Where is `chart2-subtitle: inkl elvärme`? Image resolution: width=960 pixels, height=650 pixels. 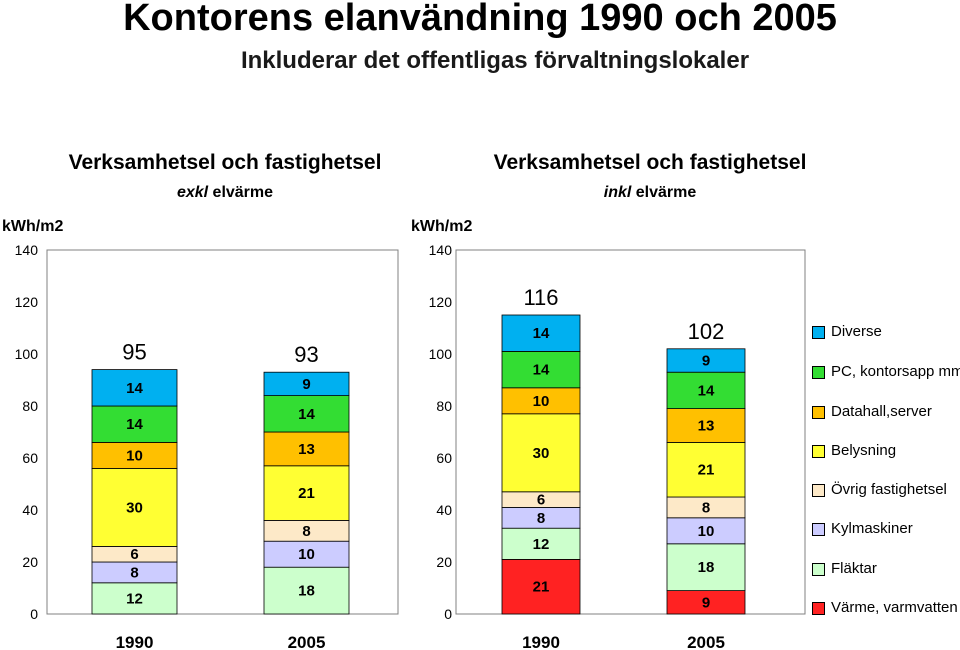
chart2-subtitle: inkl elvärme is located at coordinates (650, 193).